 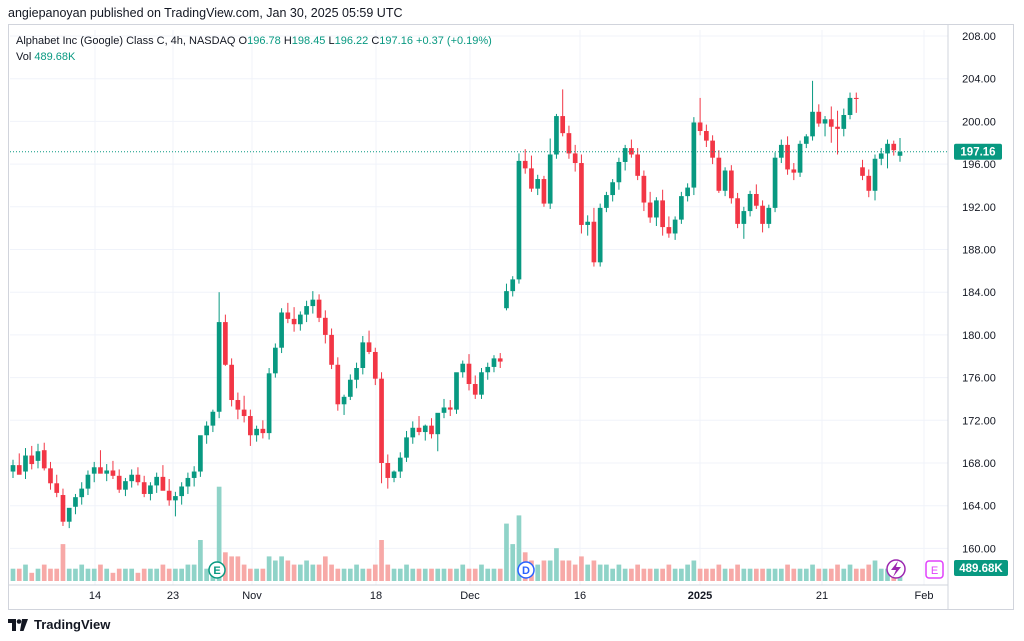 What do you see at coordinates (979, 421) in the screenshot?
I see `y-tick-label: 172.00` at bounding box center [979, 421].